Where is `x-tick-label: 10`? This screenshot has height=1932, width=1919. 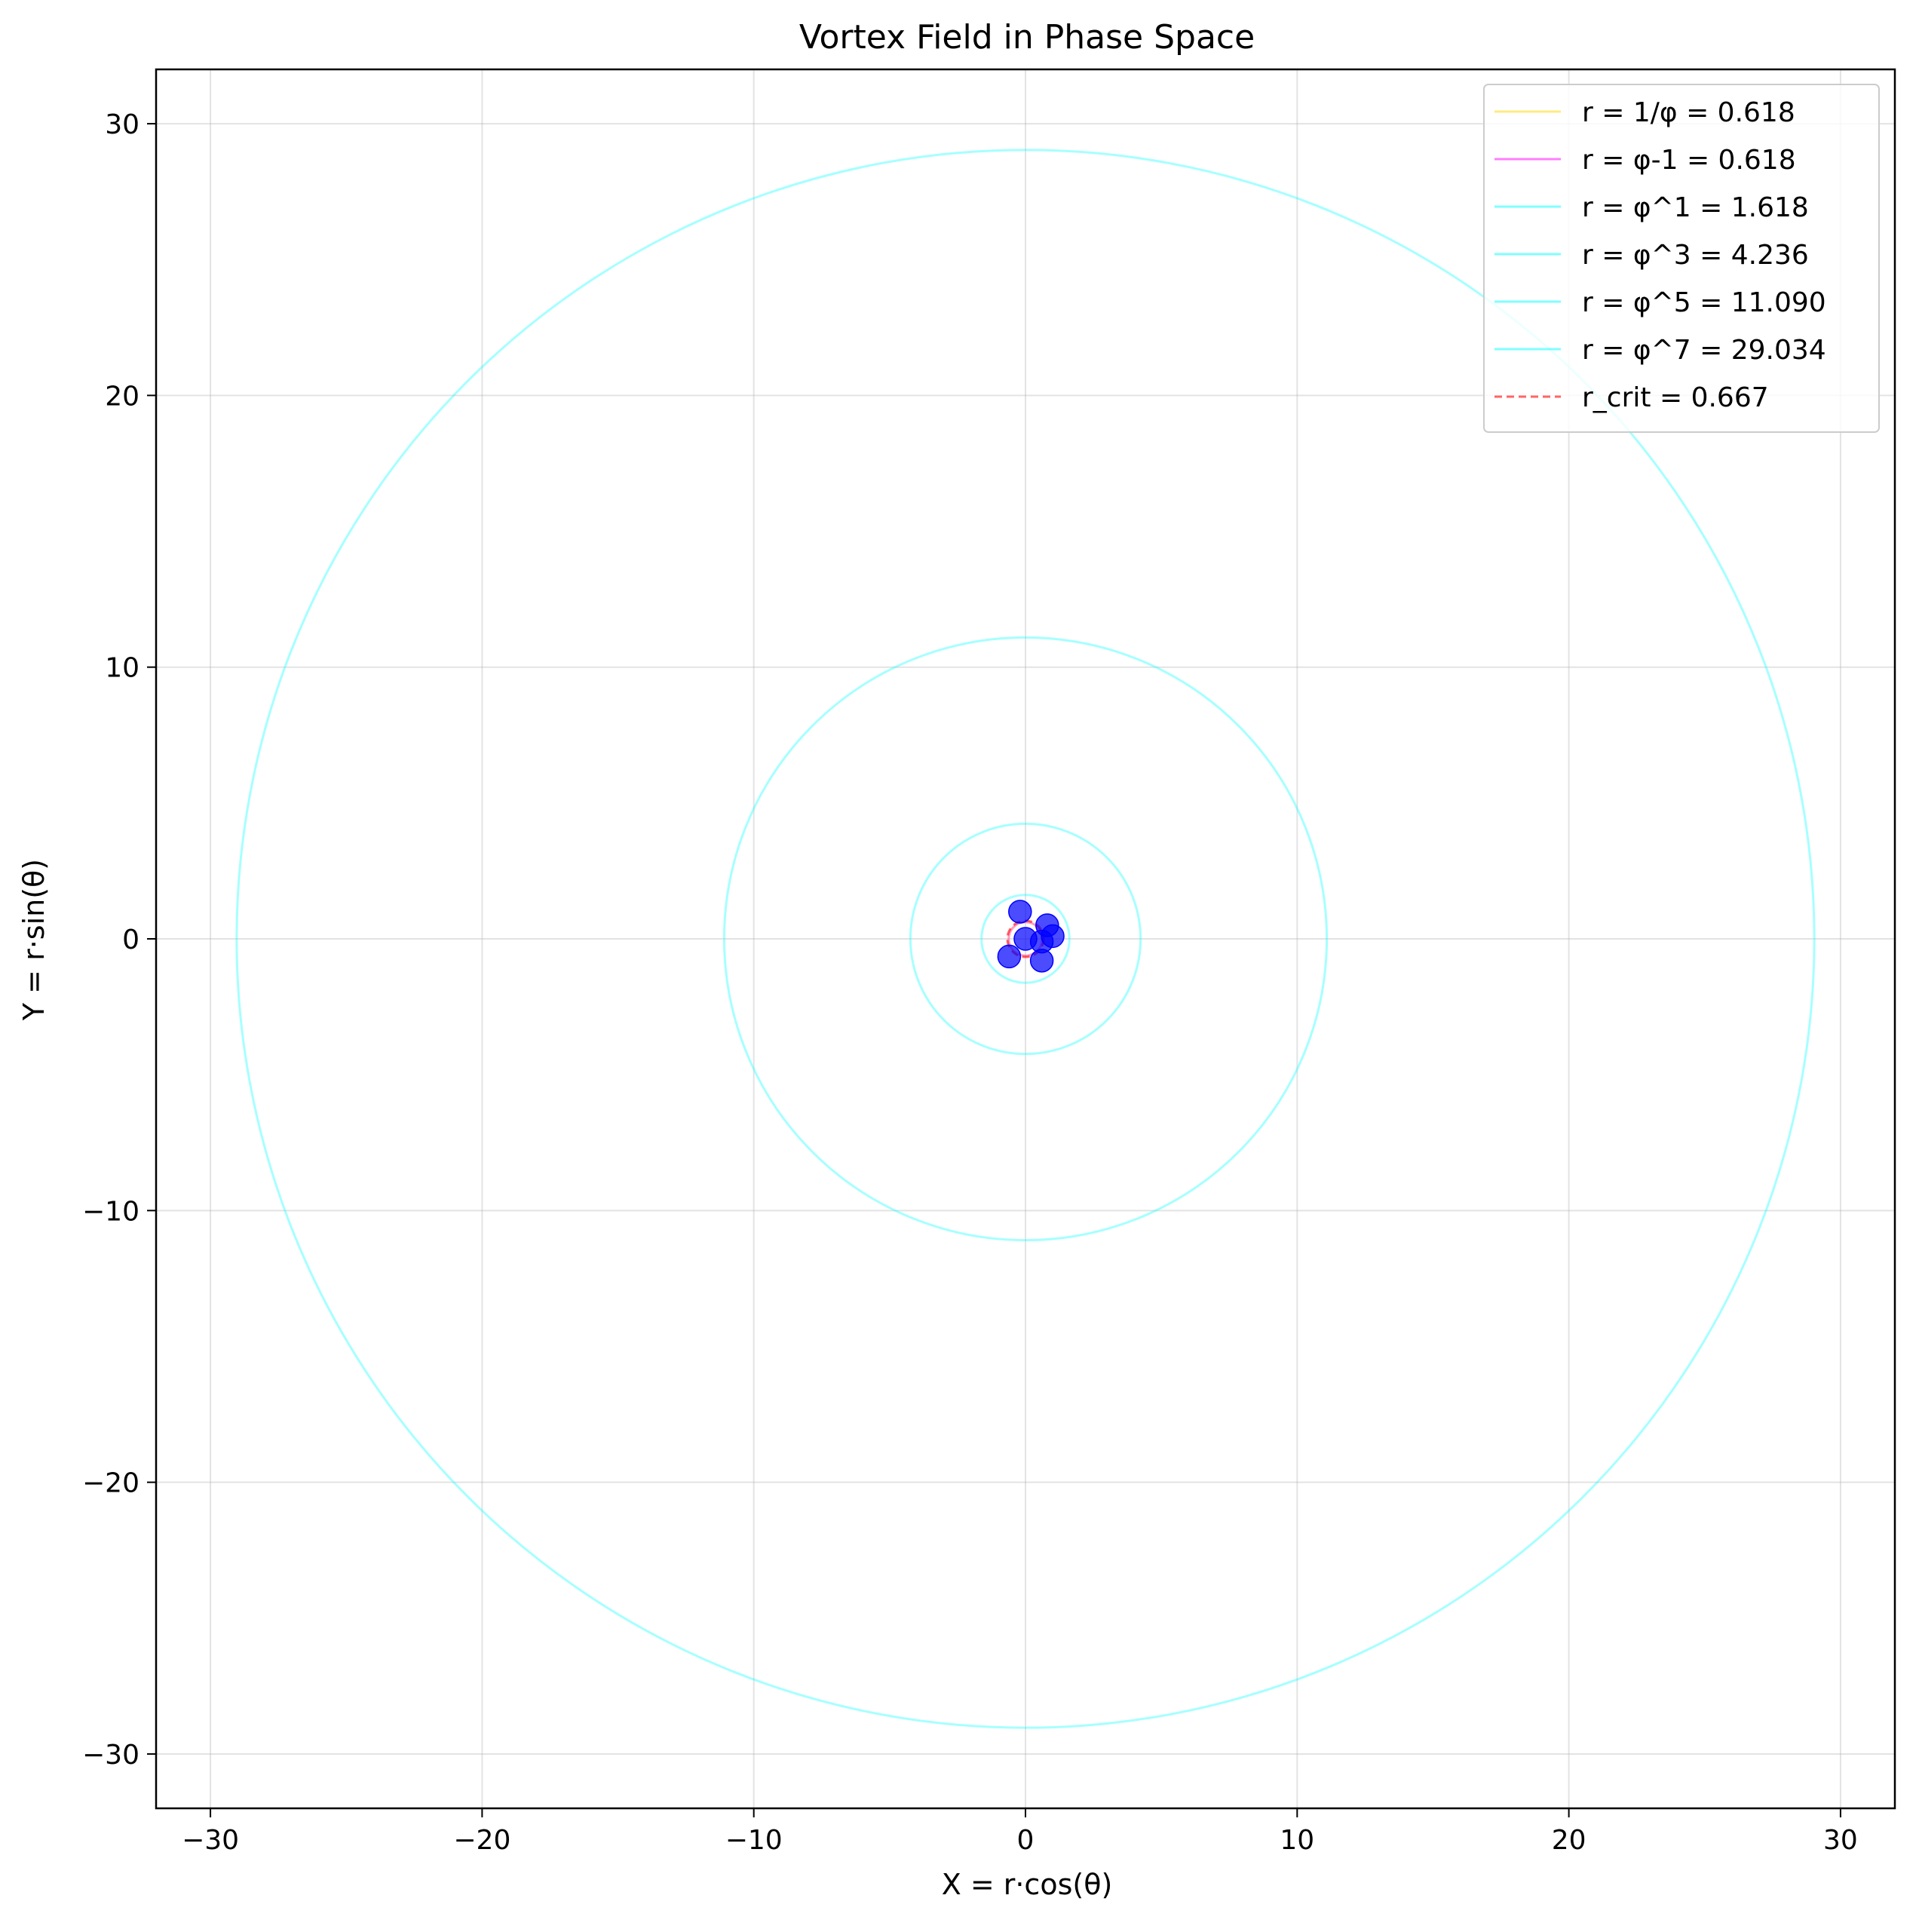 x-tick-label: 10 is located at coordinates (1297, 1840).